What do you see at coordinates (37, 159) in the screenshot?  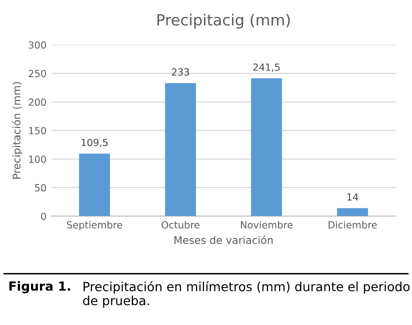 I see `y-tick-label: 100` at bounding box center [37, 159].